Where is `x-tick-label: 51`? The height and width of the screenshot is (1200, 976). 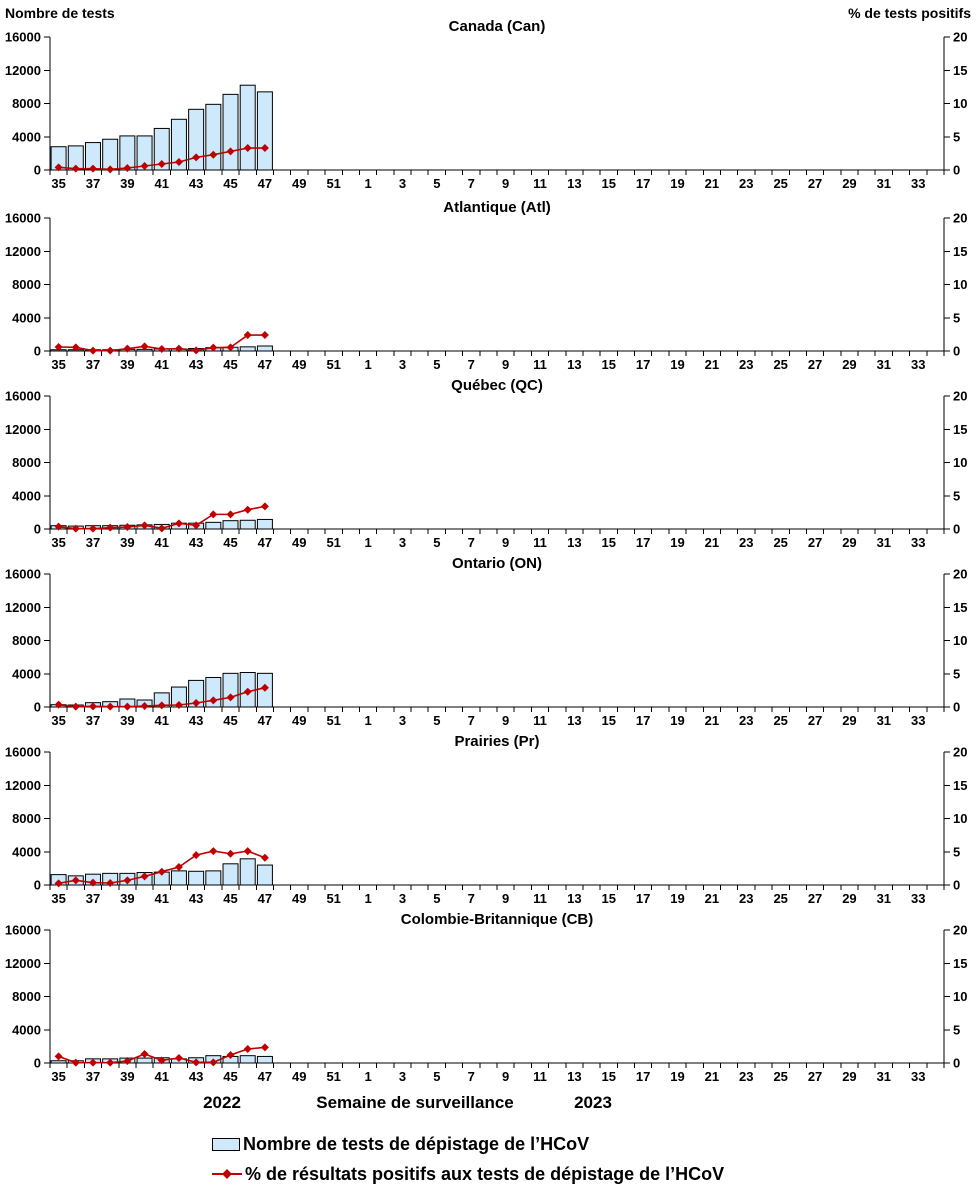 x-tick-label: 51 is located at coordinates (333, 542).